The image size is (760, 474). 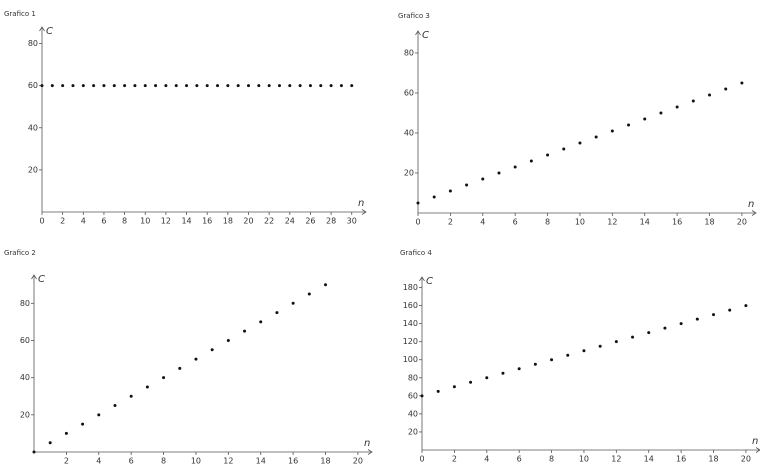 I want to click on y-tick-label: 20, so click(x=409, y=173).